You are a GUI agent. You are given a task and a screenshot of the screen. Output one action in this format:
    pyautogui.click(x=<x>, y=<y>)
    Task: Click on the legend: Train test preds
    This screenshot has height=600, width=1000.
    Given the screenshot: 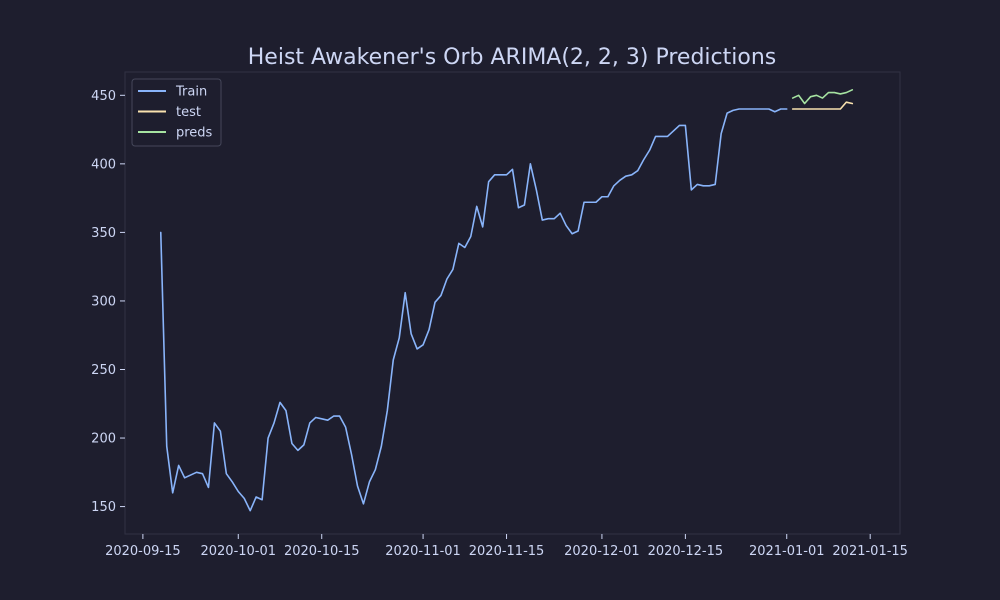 What is the action you would take?
    pyautogui.click(x=176, y=112)
    